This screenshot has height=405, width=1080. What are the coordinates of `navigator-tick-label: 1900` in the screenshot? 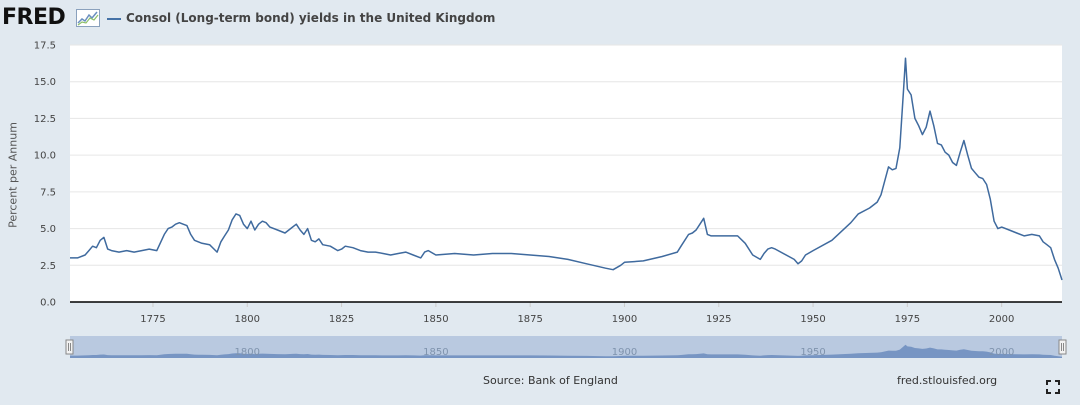 It's located at (624, 352).